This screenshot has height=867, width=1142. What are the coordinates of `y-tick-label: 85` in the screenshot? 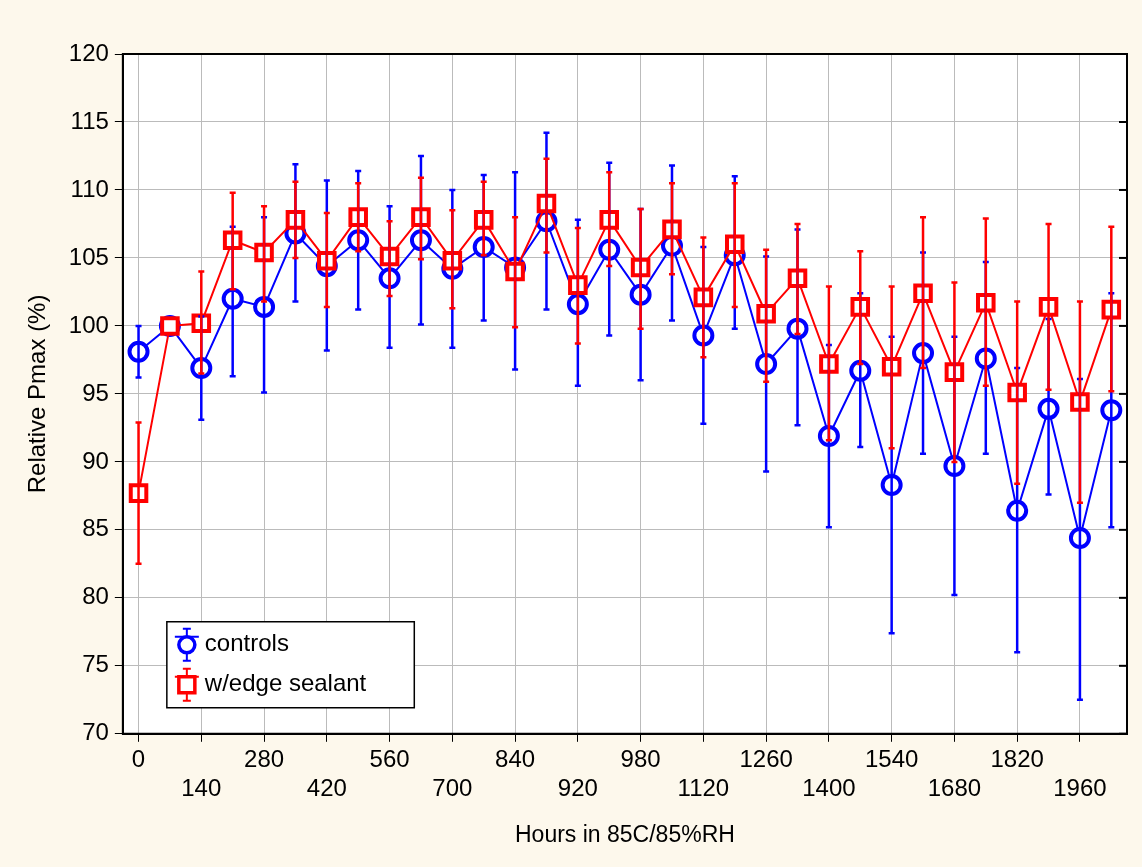 It's located at (95, 528).